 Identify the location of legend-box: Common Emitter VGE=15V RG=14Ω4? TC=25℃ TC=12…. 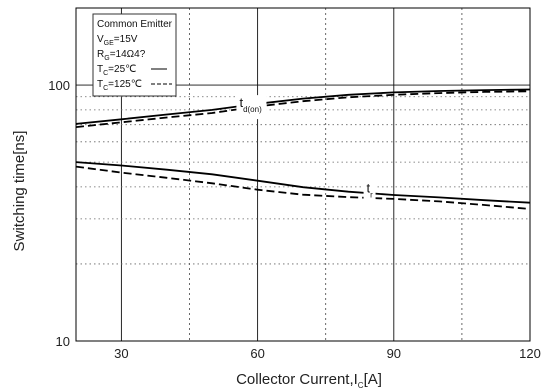
(134, 55).